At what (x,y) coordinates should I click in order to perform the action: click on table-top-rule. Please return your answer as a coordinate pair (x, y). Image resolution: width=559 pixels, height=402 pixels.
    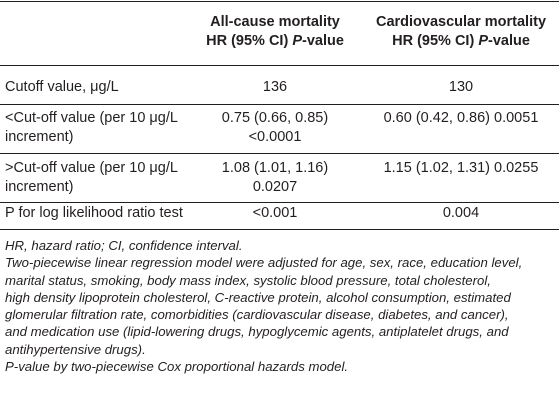
    Looking at the image, I should click on (279, 1).